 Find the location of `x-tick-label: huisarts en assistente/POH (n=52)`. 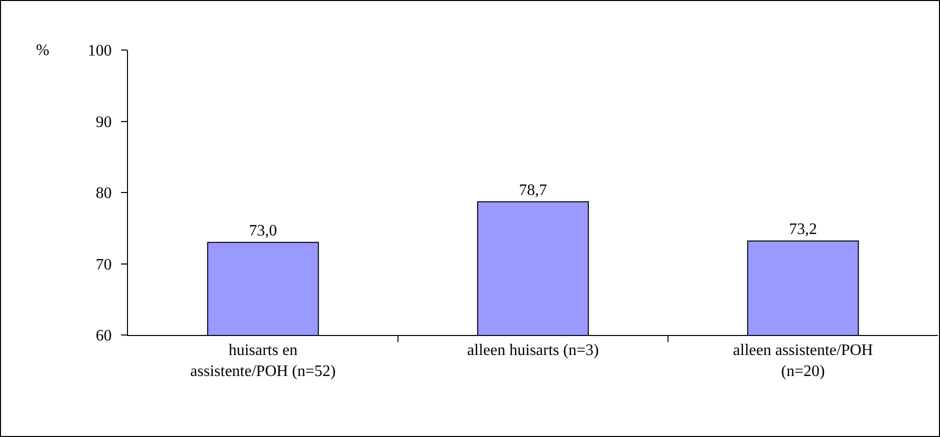

x-tick-label: huisarts en assistente/POH (n=52) is located at coordinates (263, 361).